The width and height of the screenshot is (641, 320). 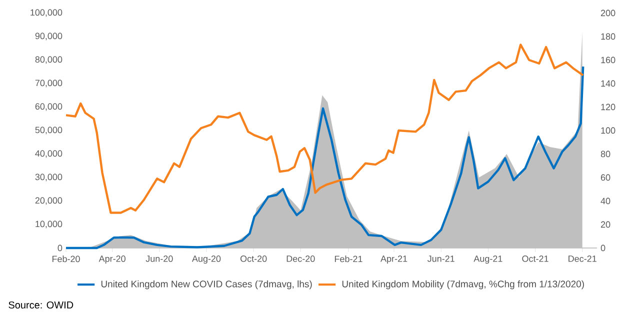 What do you see at coordinates (608, 83) in the screenshot?
I see `y2-tick-label: 140` at bounding box center [608, 83].